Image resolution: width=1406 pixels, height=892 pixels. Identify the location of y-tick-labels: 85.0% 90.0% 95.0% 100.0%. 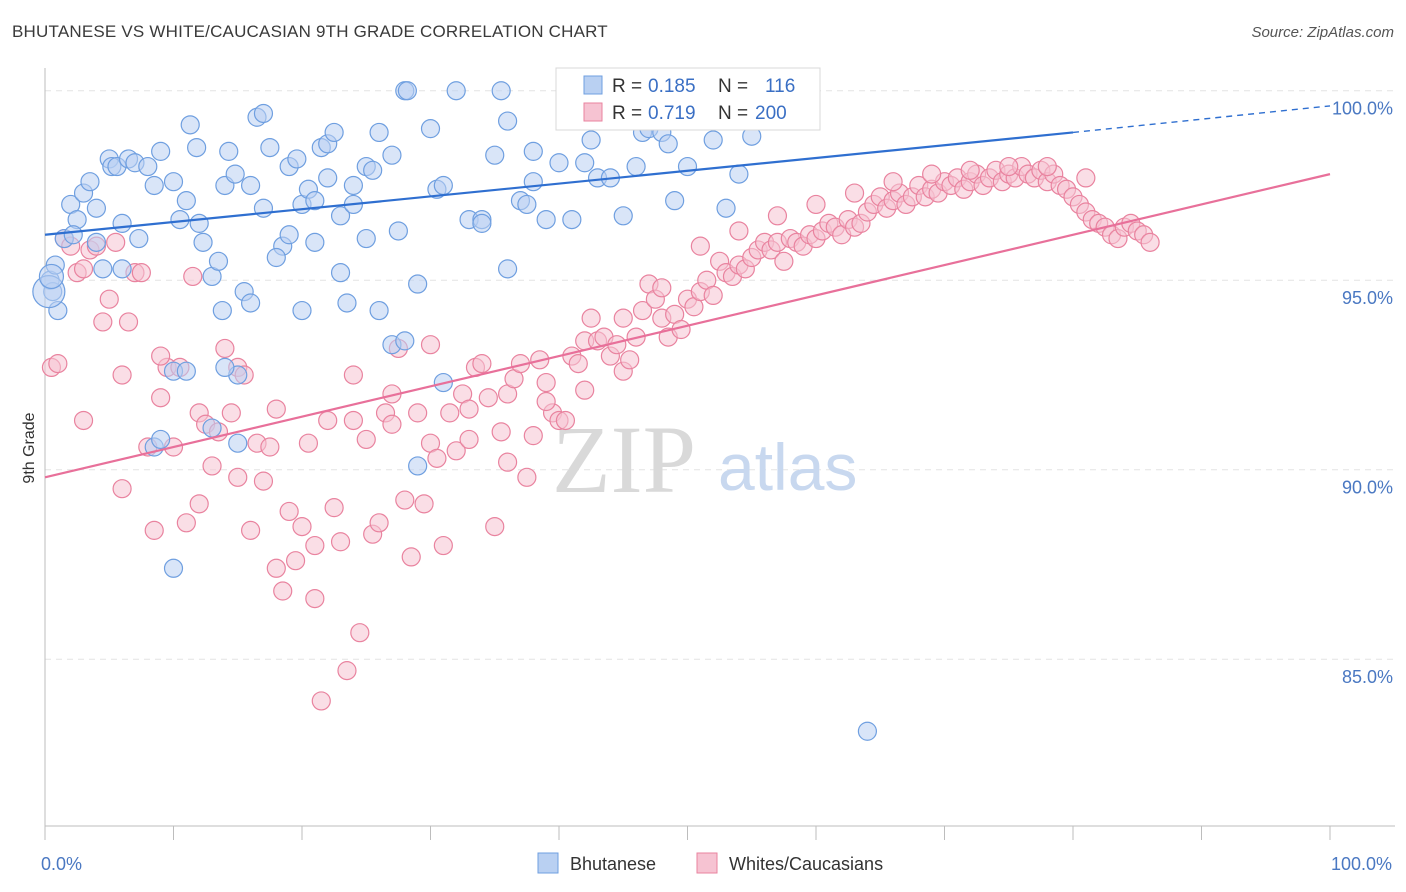
(1362, 393).